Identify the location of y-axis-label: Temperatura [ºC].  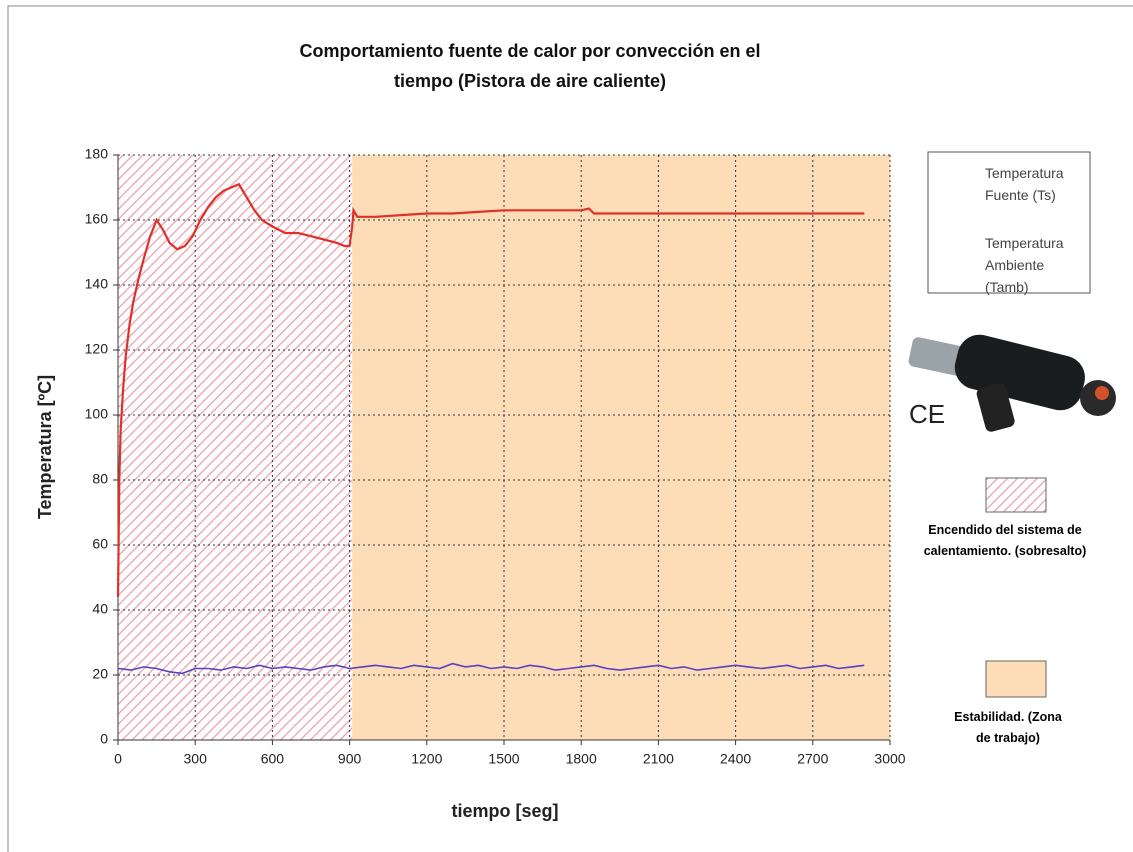
(45, 447).